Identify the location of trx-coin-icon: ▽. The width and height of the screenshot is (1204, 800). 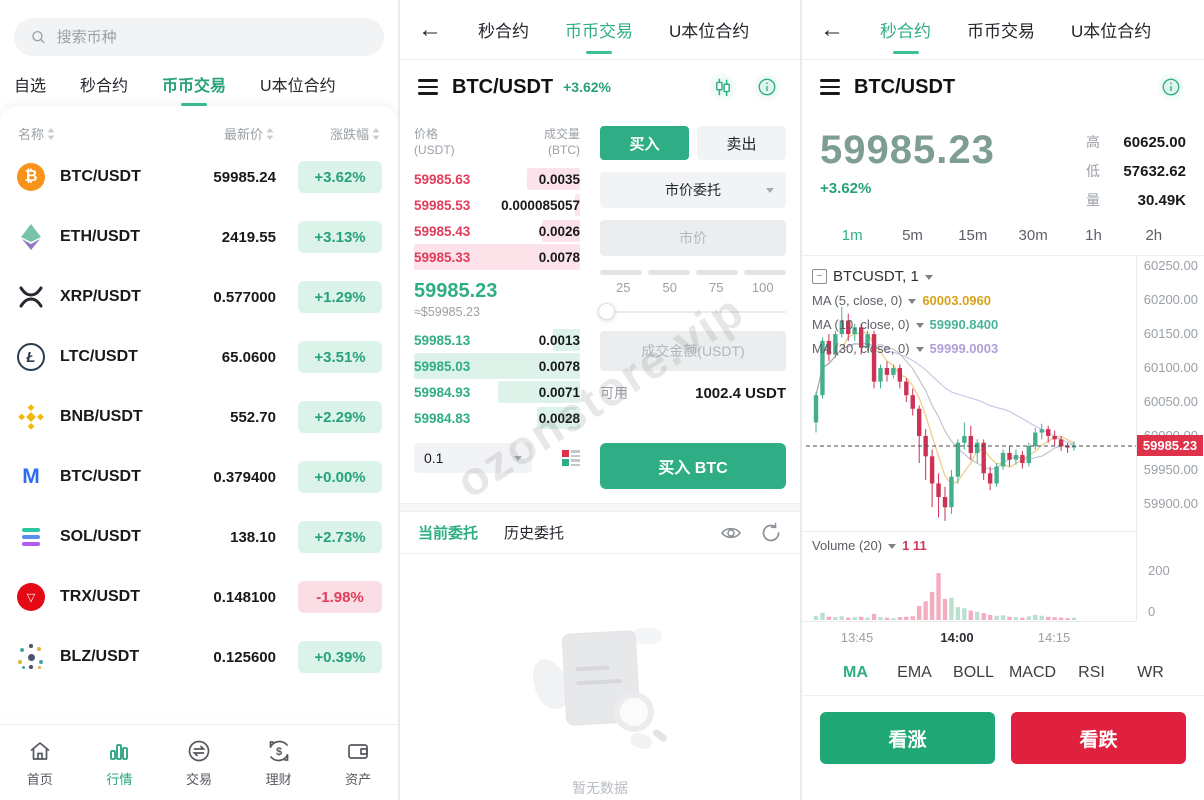
(31, 597).